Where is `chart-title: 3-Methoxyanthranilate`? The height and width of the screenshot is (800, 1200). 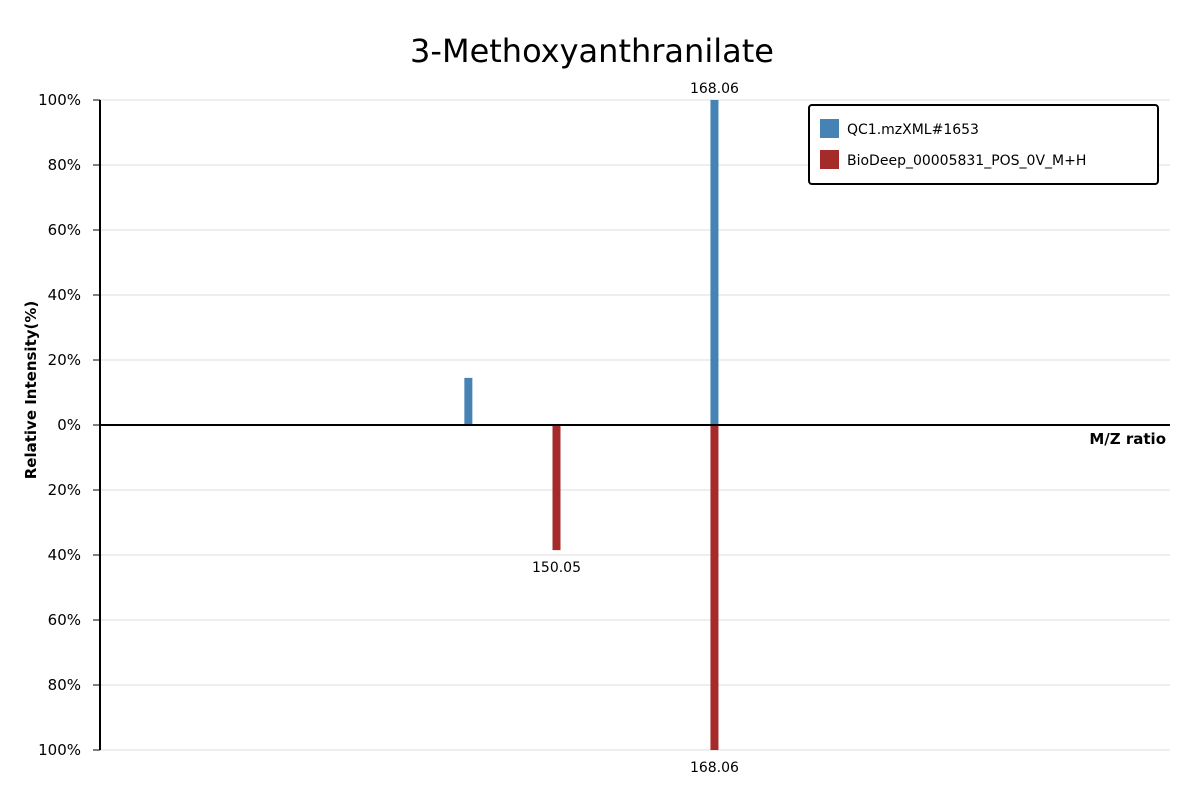
chart-title: 3-Methoxyanthranilate is located at coordinates (592, 51).